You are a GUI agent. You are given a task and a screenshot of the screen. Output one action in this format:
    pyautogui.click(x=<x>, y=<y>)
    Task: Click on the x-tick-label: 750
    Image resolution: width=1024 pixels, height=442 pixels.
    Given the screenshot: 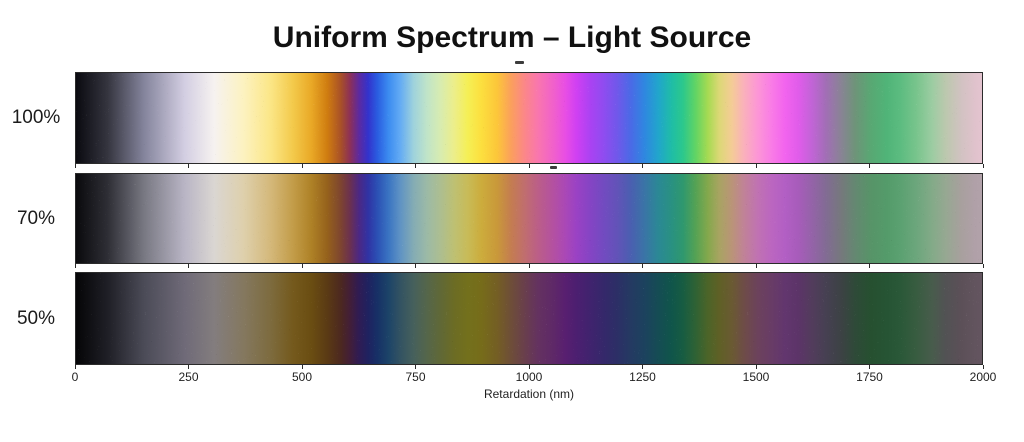 What is the action you would take?
    pyautogui.click(x=415, y=377)
    